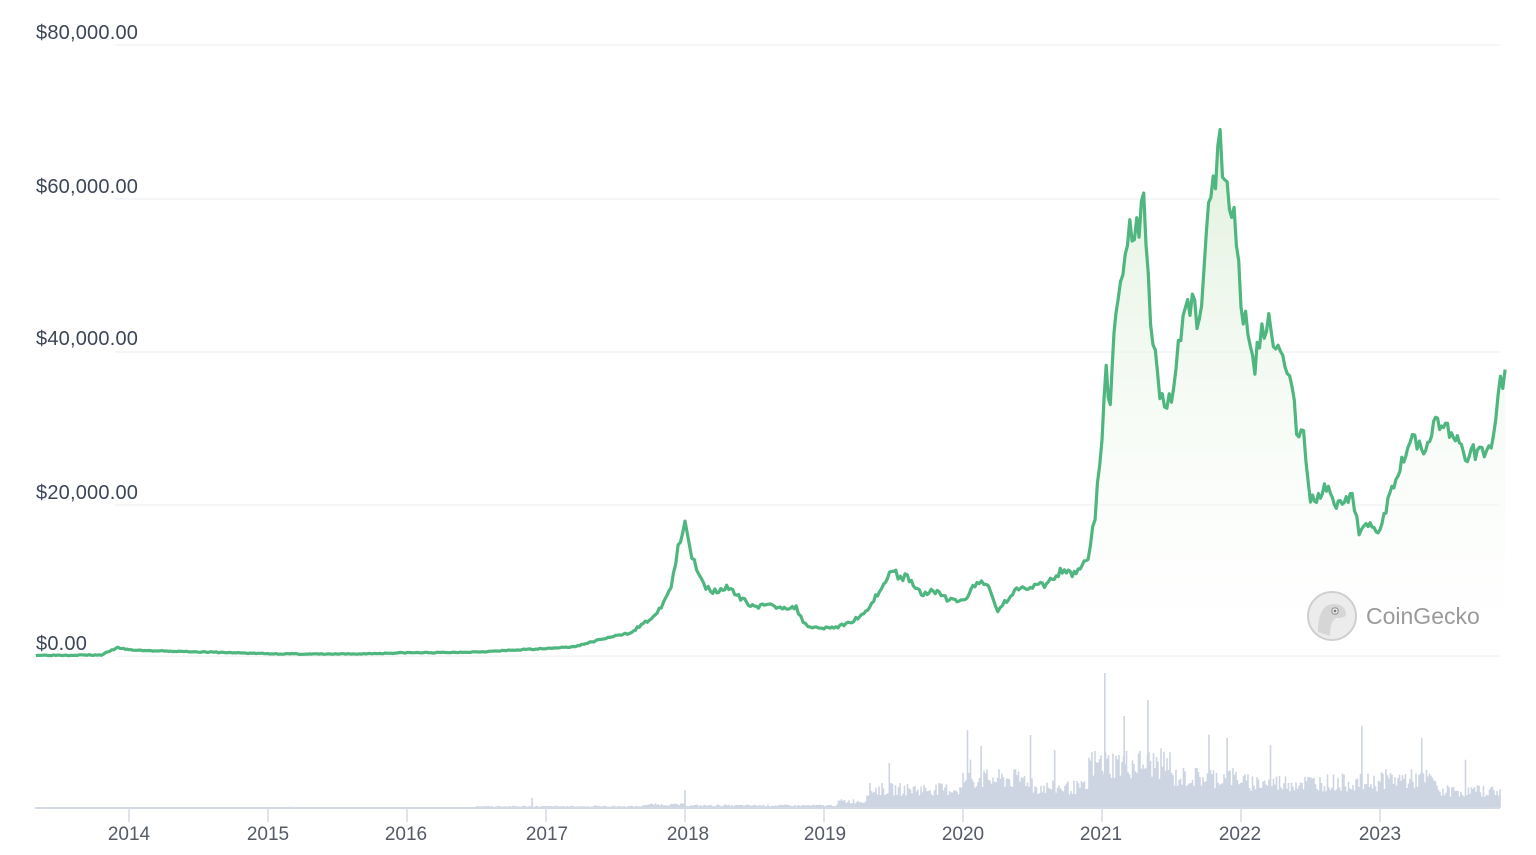 This screenshot has height=855, width=1536. Describe the element at coordinates (87, 493) in the screenshot. I see `y-tick-label: $20,000.00` at that location.